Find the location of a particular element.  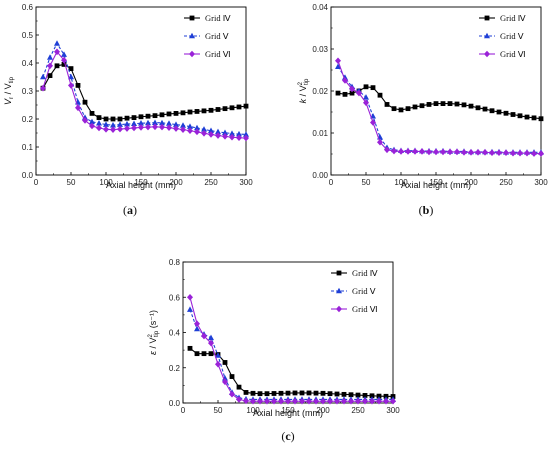

legend: Grid Ⅳ Grid Ⅴ Grid Ⅵ is located at coordinates (503, 36).